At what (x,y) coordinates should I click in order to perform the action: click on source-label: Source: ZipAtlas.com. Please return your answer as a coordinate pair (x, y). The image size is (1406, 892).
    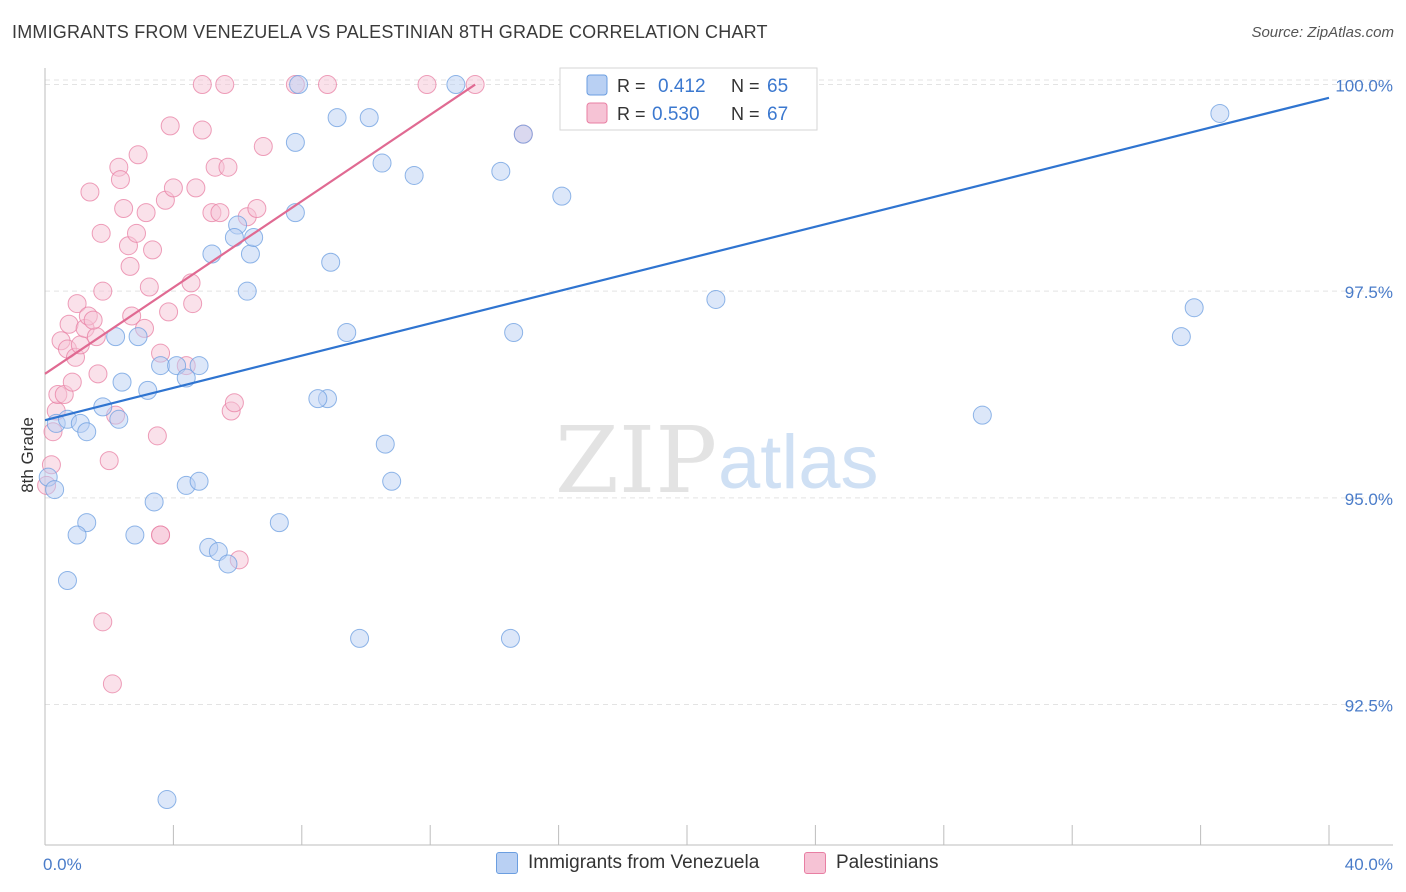
    Looking at the image, I should click on (1322, 32).